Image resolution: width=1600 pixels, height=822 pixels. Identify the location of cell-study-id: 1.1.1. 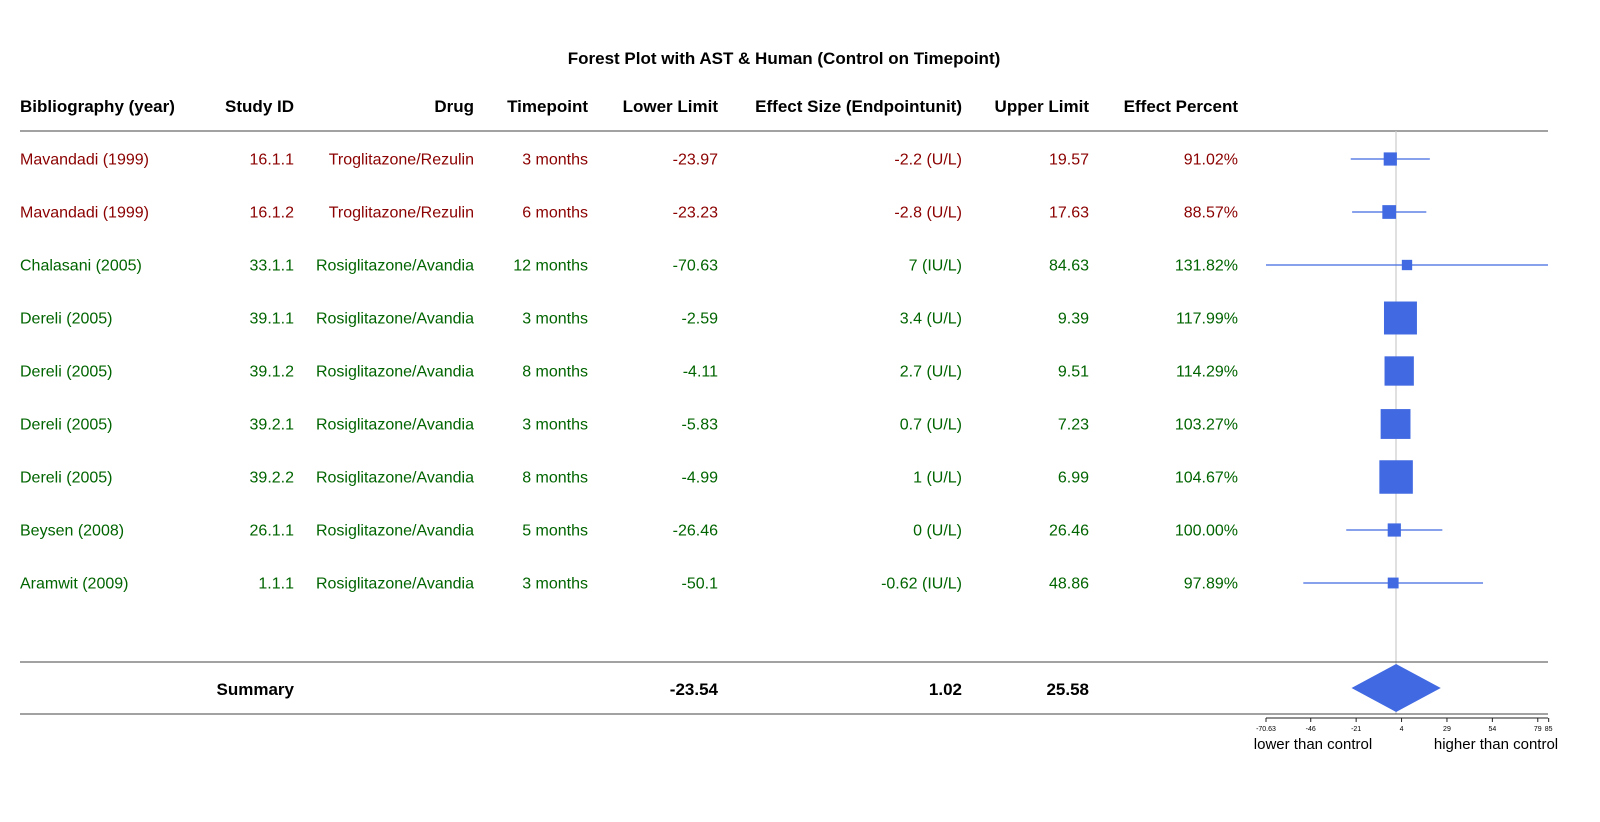
(276, 584).